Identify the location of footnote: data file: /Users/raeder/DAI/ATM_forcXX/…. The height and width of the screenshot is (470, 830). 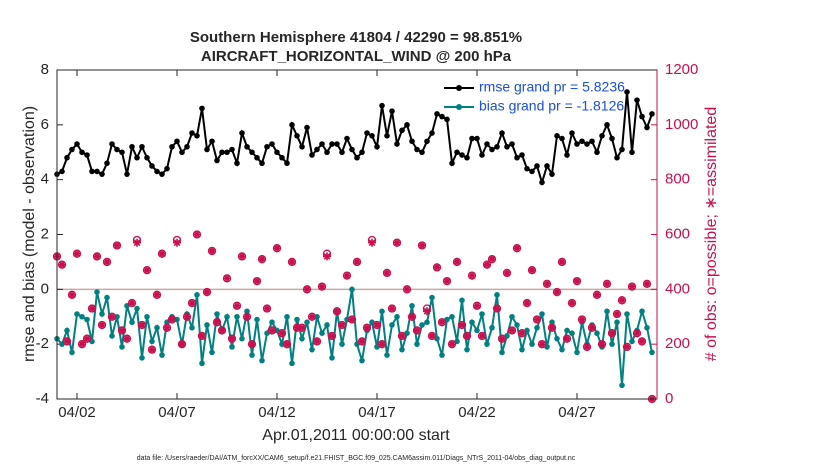
(356, 458).